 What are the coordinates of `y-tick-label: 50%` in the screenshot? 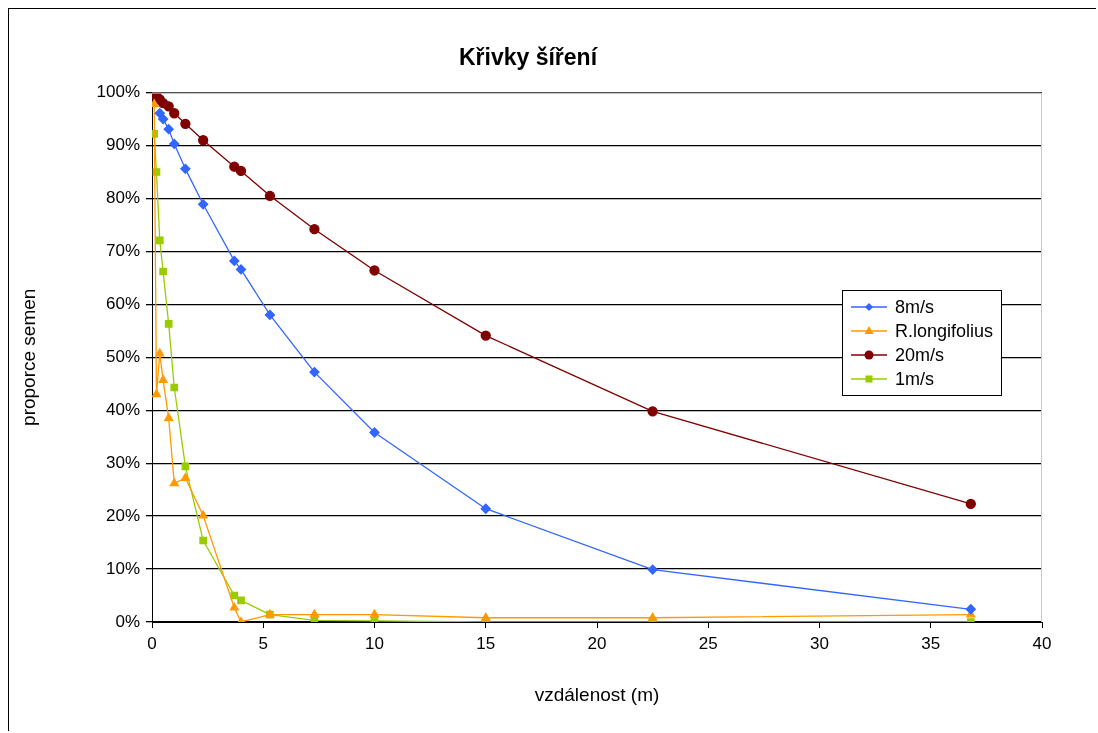 It's located at (122, 356).